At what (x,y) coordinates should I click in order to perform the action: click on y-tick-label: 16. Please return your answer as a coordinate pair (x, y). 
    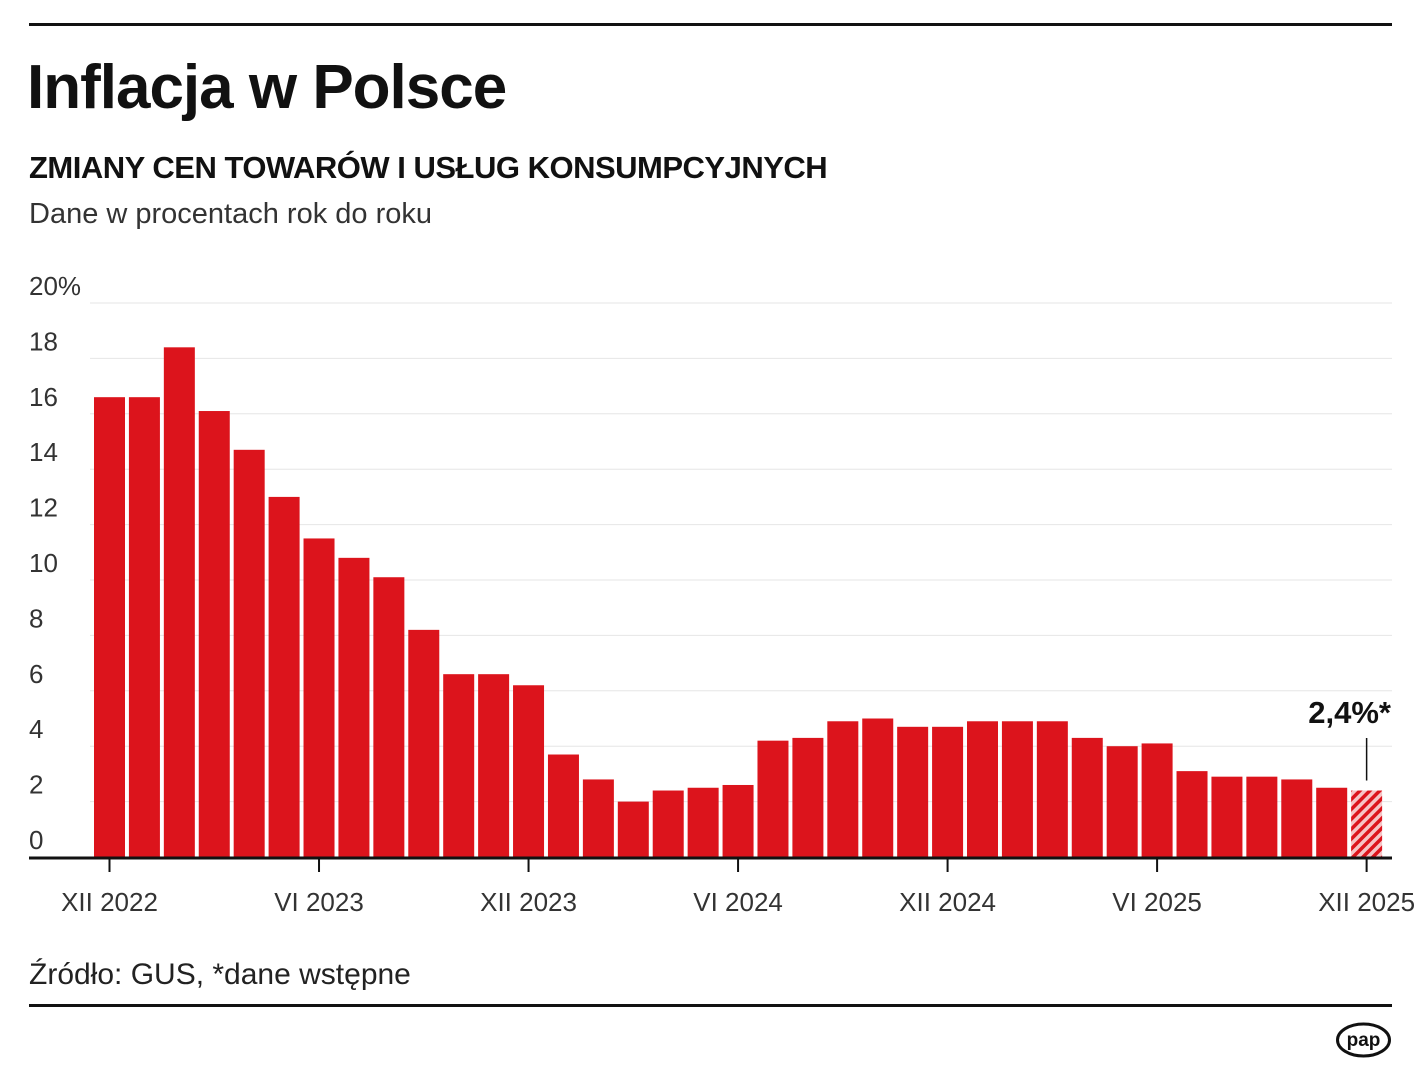
    Looking at the image, I should click on (43, 397).